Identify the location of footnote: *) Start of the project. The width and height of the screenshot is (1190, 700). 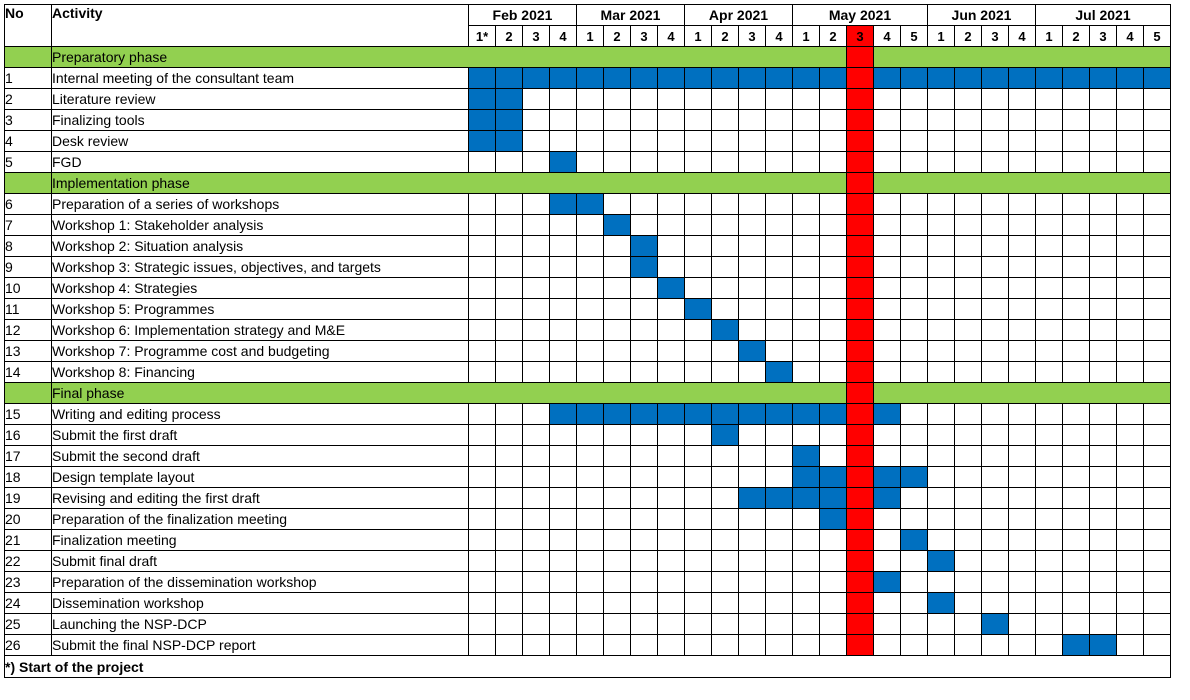
(587, 666).